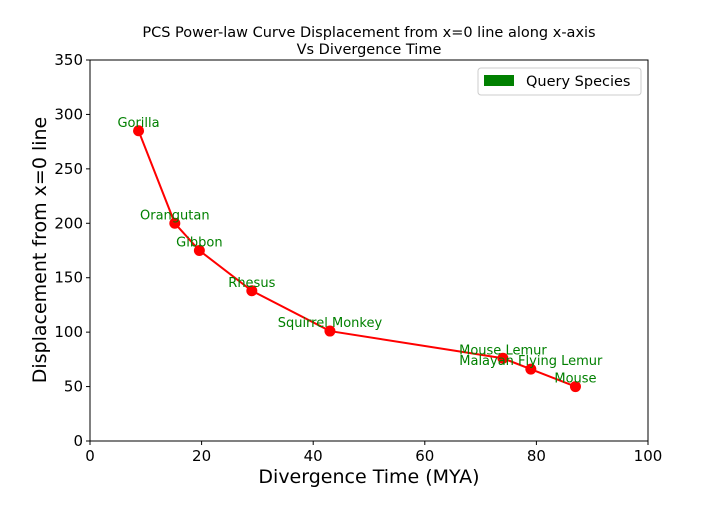 This screenshot has width=720, height=509. What do you see at coordinates (40, 250) in the screenshot?
I see `y-axis-label: Displacement from x=0 line` at bounding box center [40, 250].